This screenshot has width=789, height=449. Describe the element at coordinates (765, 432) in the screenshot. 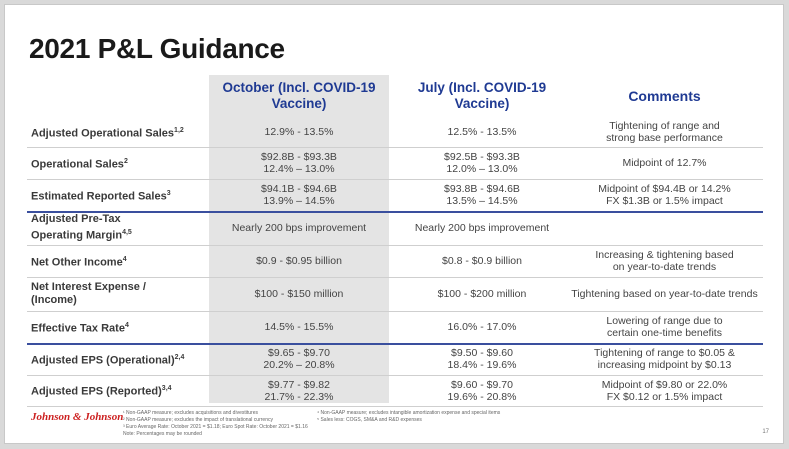

I see `page-number: 17` at that location.